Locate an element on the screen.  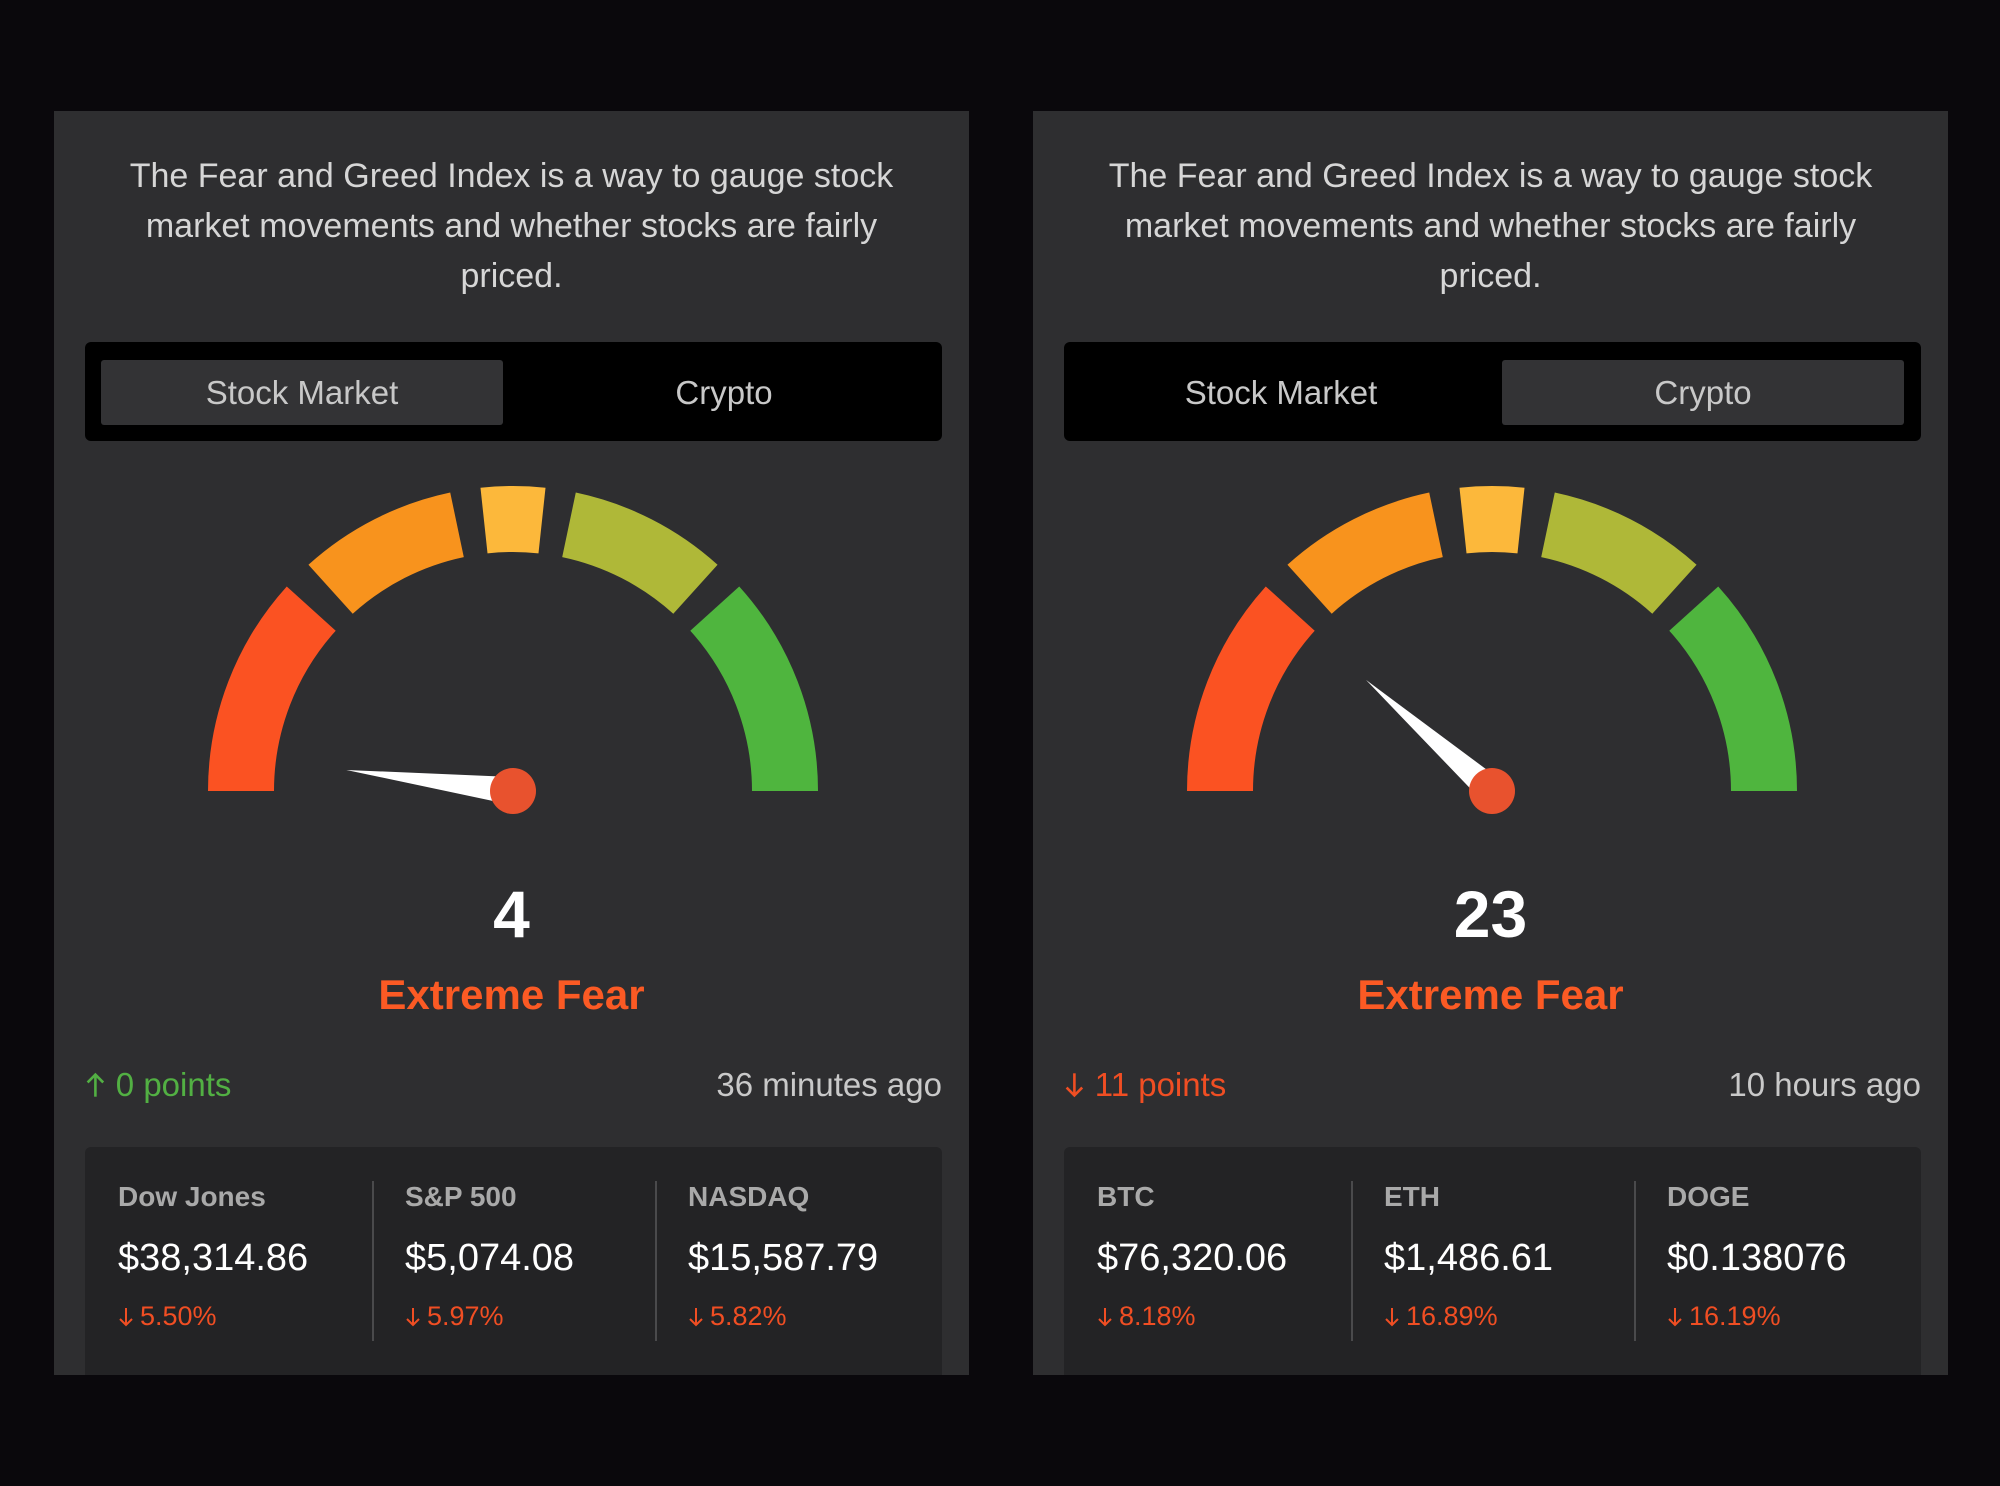
index-value: 23 is located at coordinates (1490, 914).